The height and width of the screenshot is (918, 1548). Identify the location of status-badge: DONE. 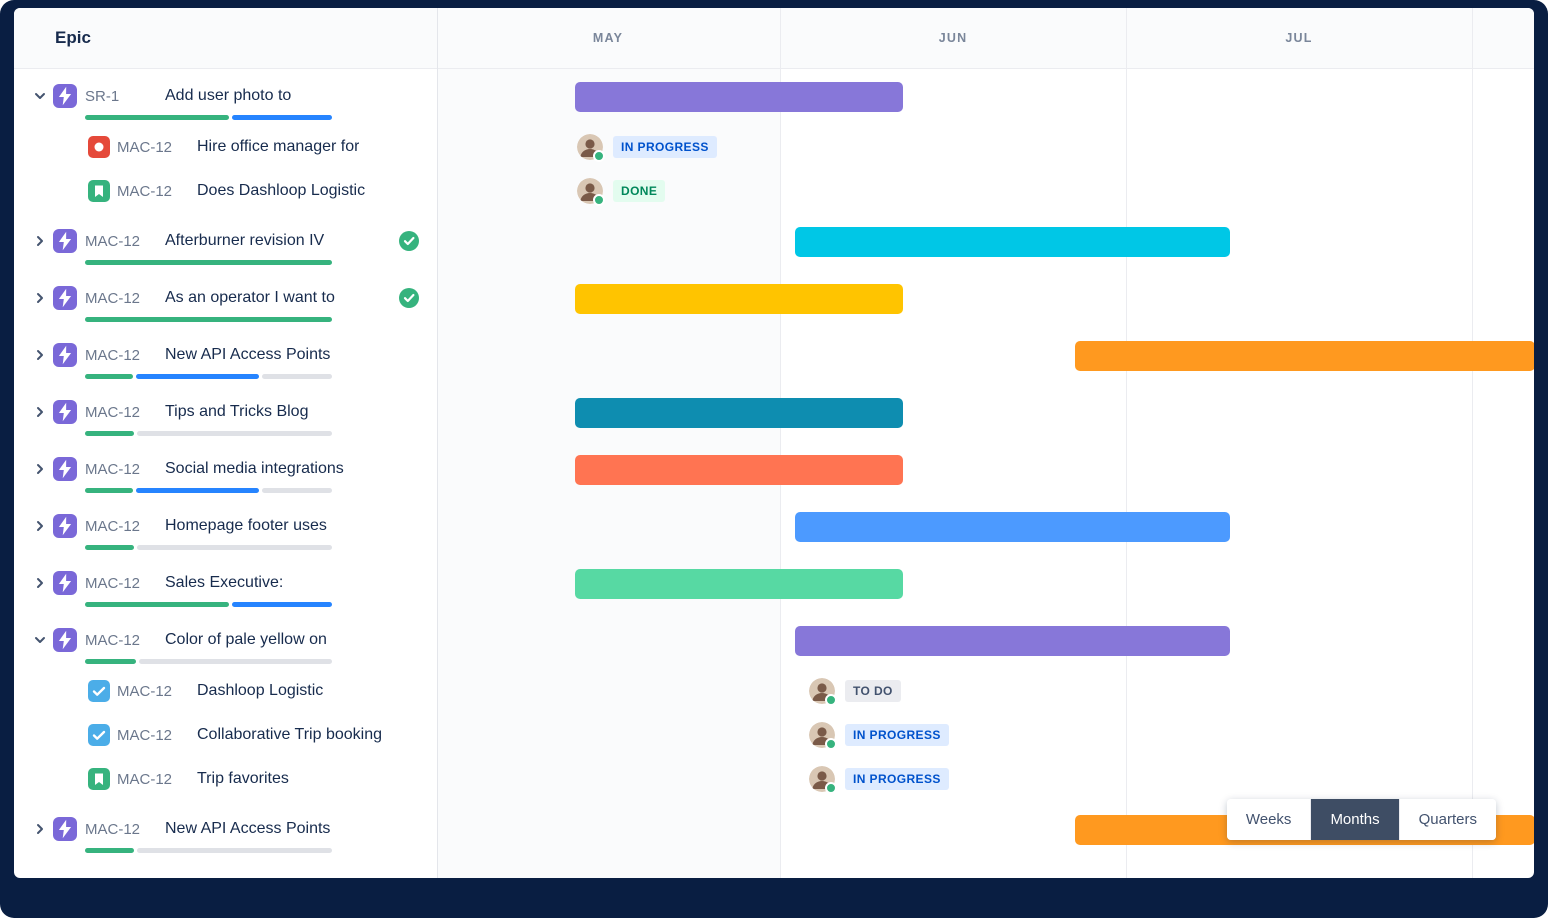
(639, 191).